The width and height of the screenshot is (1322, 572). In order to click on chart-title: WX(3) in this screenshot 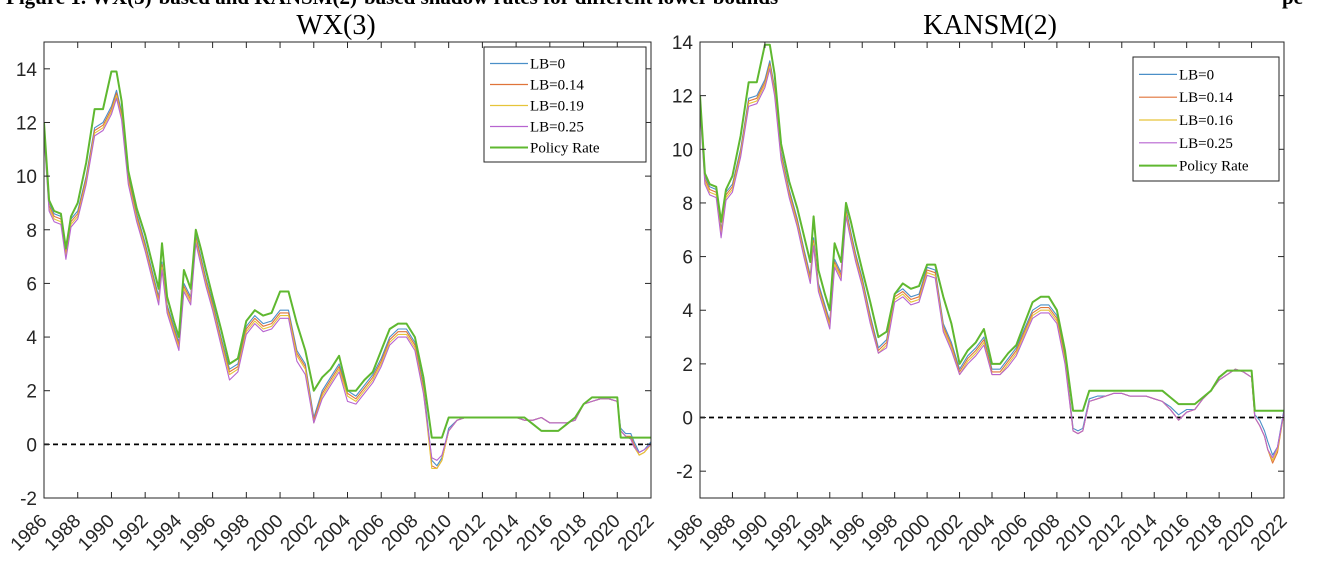, I will do `click(335, 25)`.